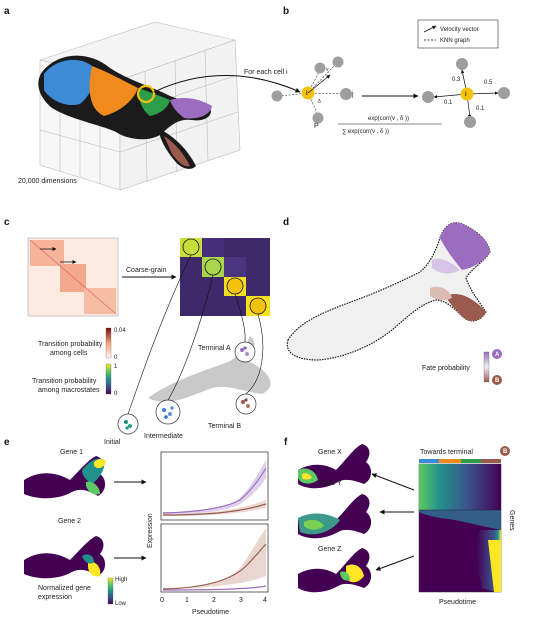 The height and width of the screenshot is (631, 546). Describe the element at coordinates (446, 452) in the screenshot. I see `towards-terminal-label: Towards terminal` at that location.